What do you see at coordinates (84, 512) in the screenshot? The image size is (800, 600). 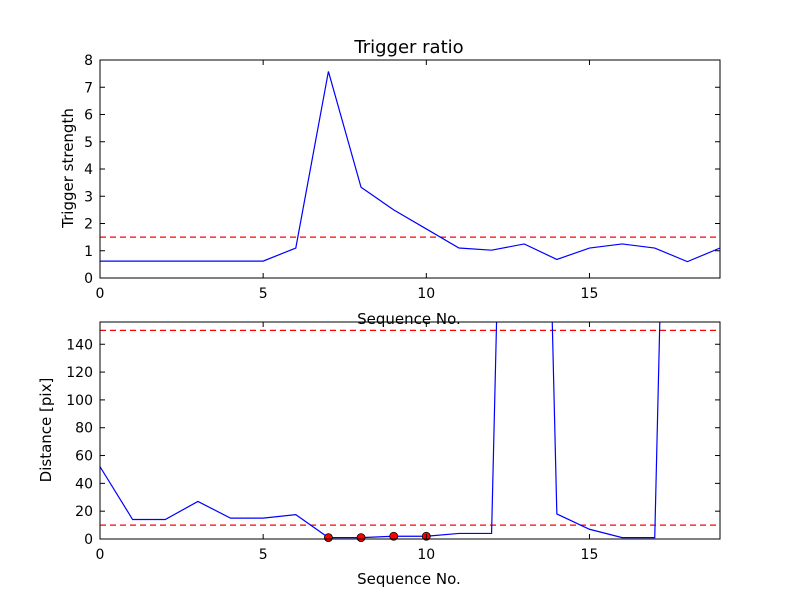 I see `y-tick-label: 20` at bounding box center [84, 512].